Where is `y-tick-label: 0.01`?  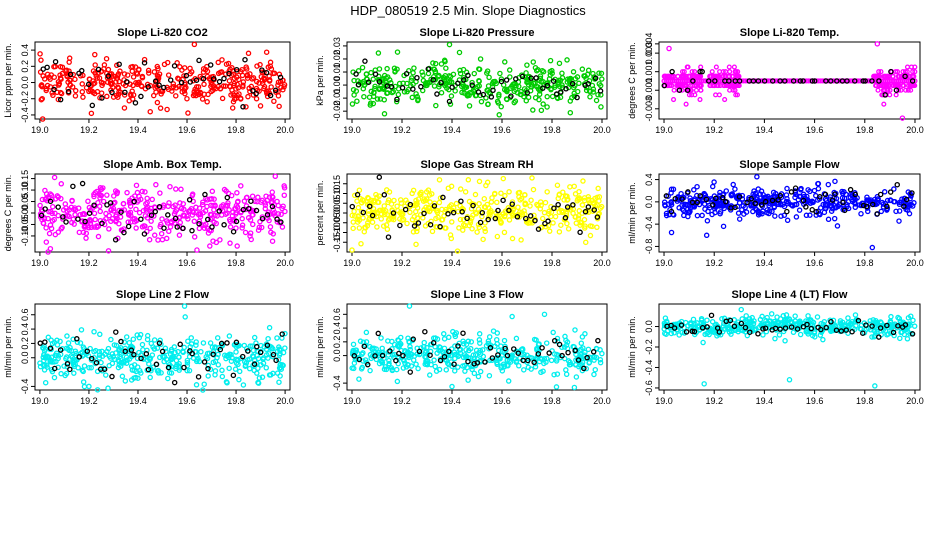
y-tick-label: 0.01 is located at coordinates (337, 72).